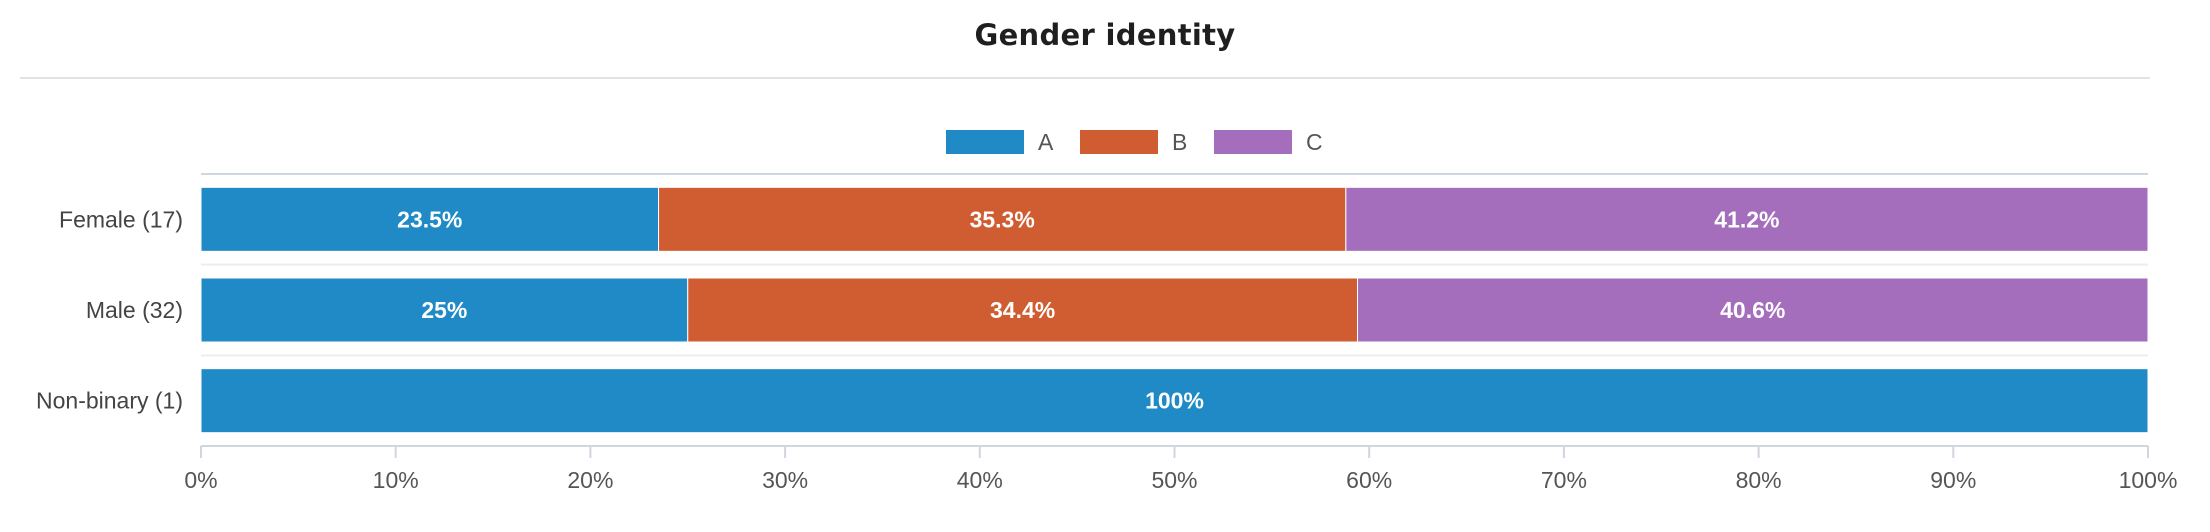 Image resolution: width=2210 pixels, height=532 pixels. I want to click on data-label: 34.4%, so click(1022, 310).